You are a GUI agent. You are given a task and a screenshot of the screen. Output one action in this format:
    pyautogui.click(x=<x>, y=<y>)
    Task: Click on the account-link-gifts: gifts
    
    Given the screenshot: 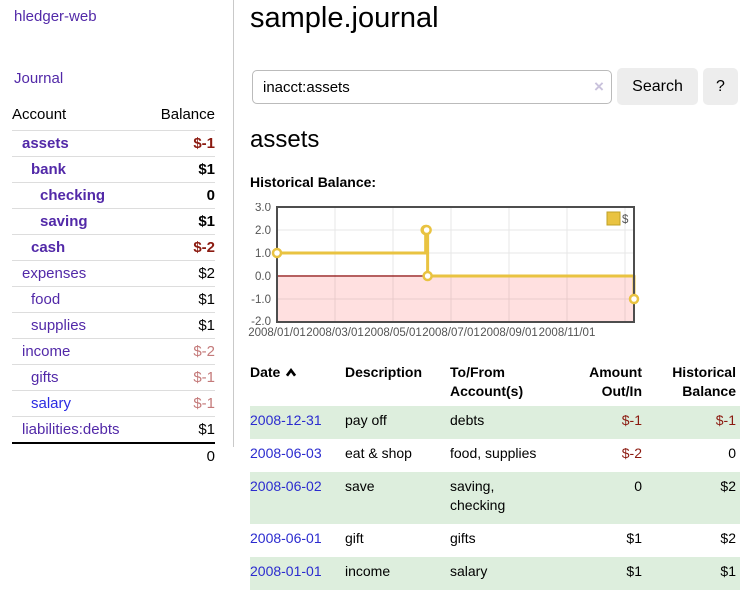 What is the action you would take?
    pyautogui.click(x=45, y=377)
    